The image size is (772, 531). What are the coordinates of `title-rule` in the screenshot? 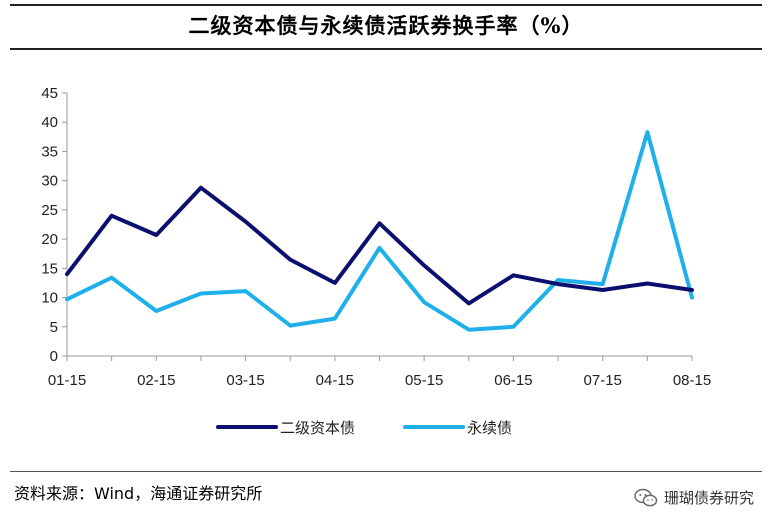 It's located at (386, 49).